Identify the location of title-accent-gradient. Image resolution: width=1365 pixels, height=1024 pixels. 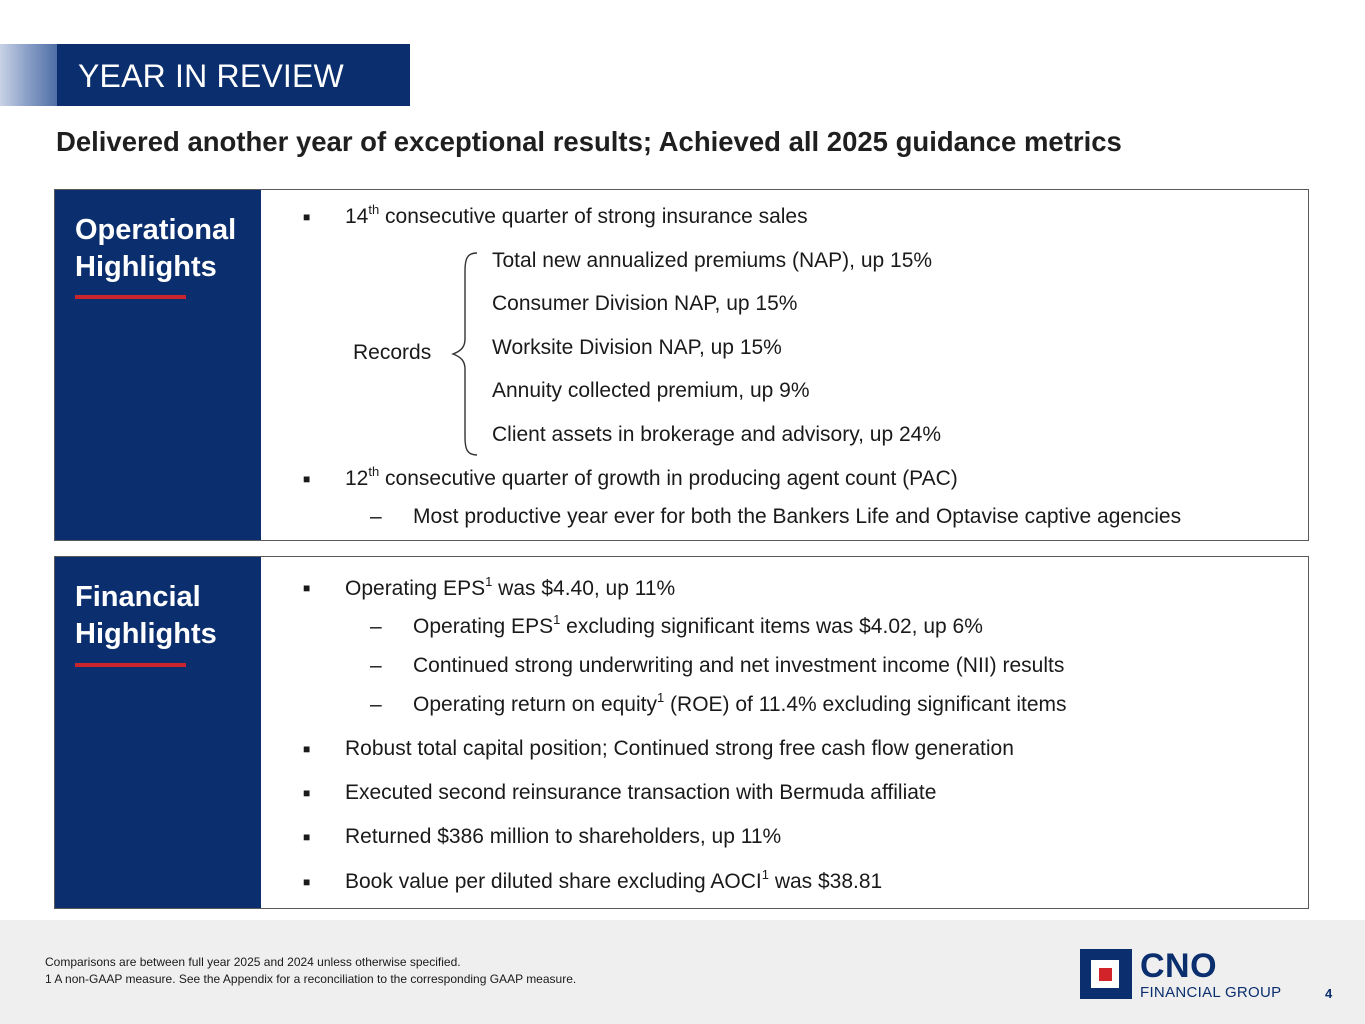
(28, 75).